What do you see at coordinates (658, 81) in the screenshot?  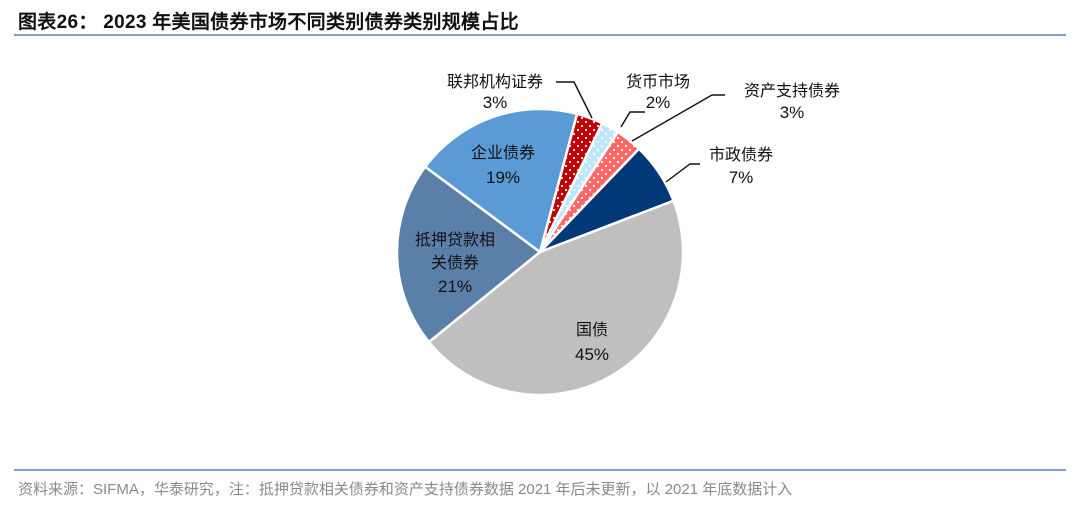 I see `label-money-name: 货币市场` at bounding box center [658, 81].